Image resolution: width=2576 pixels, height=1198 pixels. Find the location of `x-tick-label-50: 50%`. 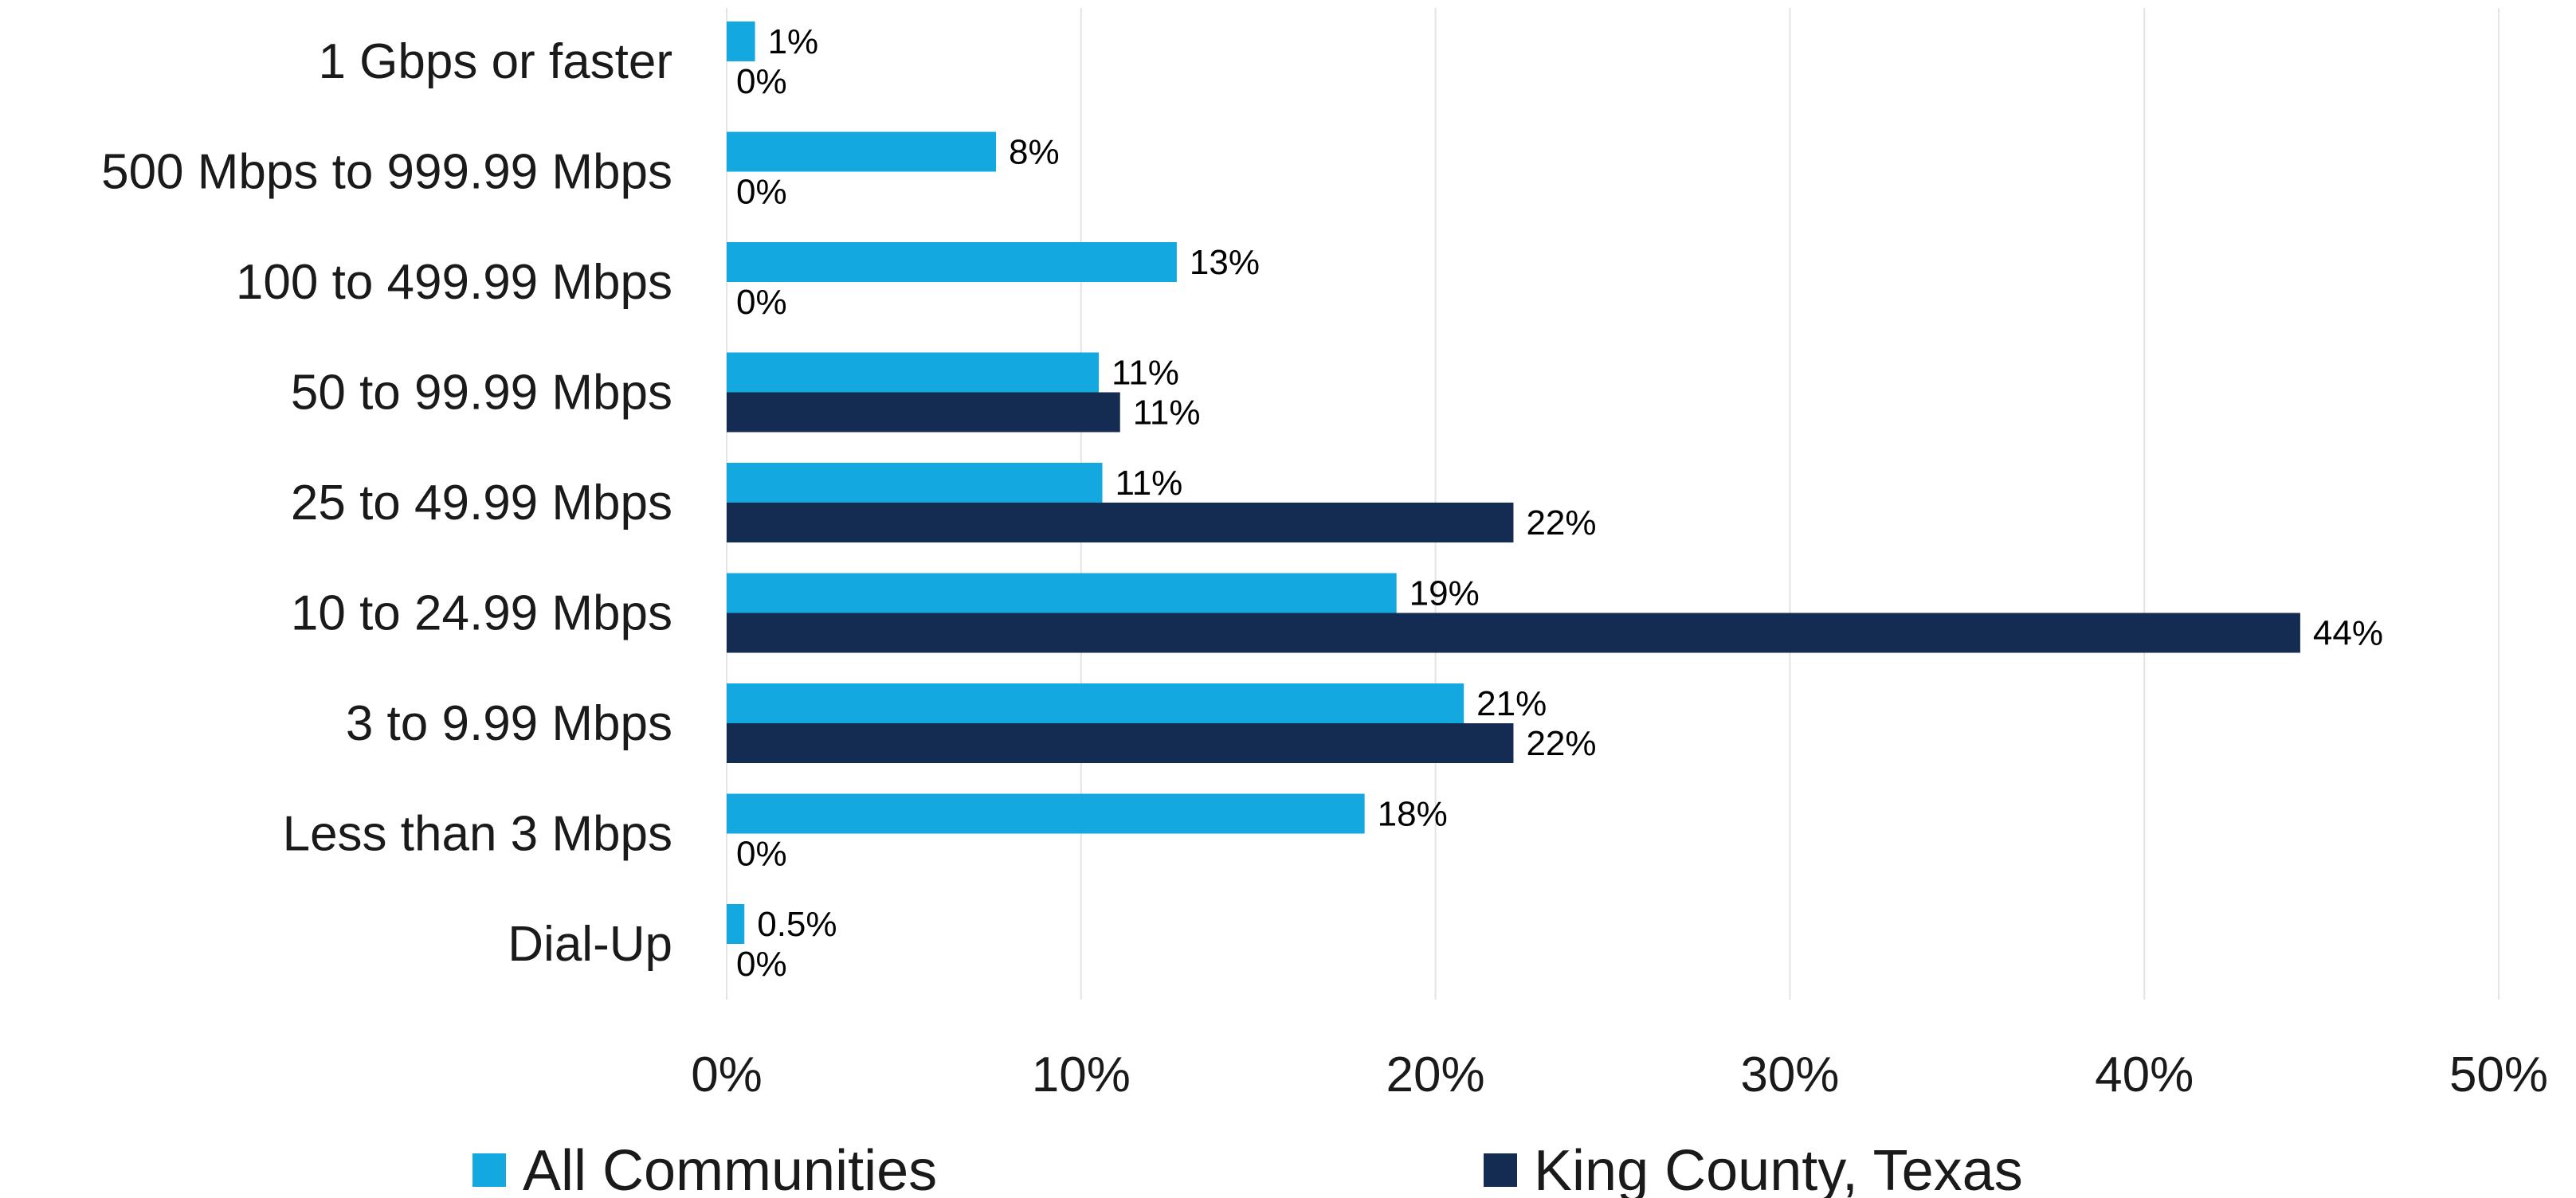

x-tick-label-50: 50% is located at coordinates (2498, 1075).